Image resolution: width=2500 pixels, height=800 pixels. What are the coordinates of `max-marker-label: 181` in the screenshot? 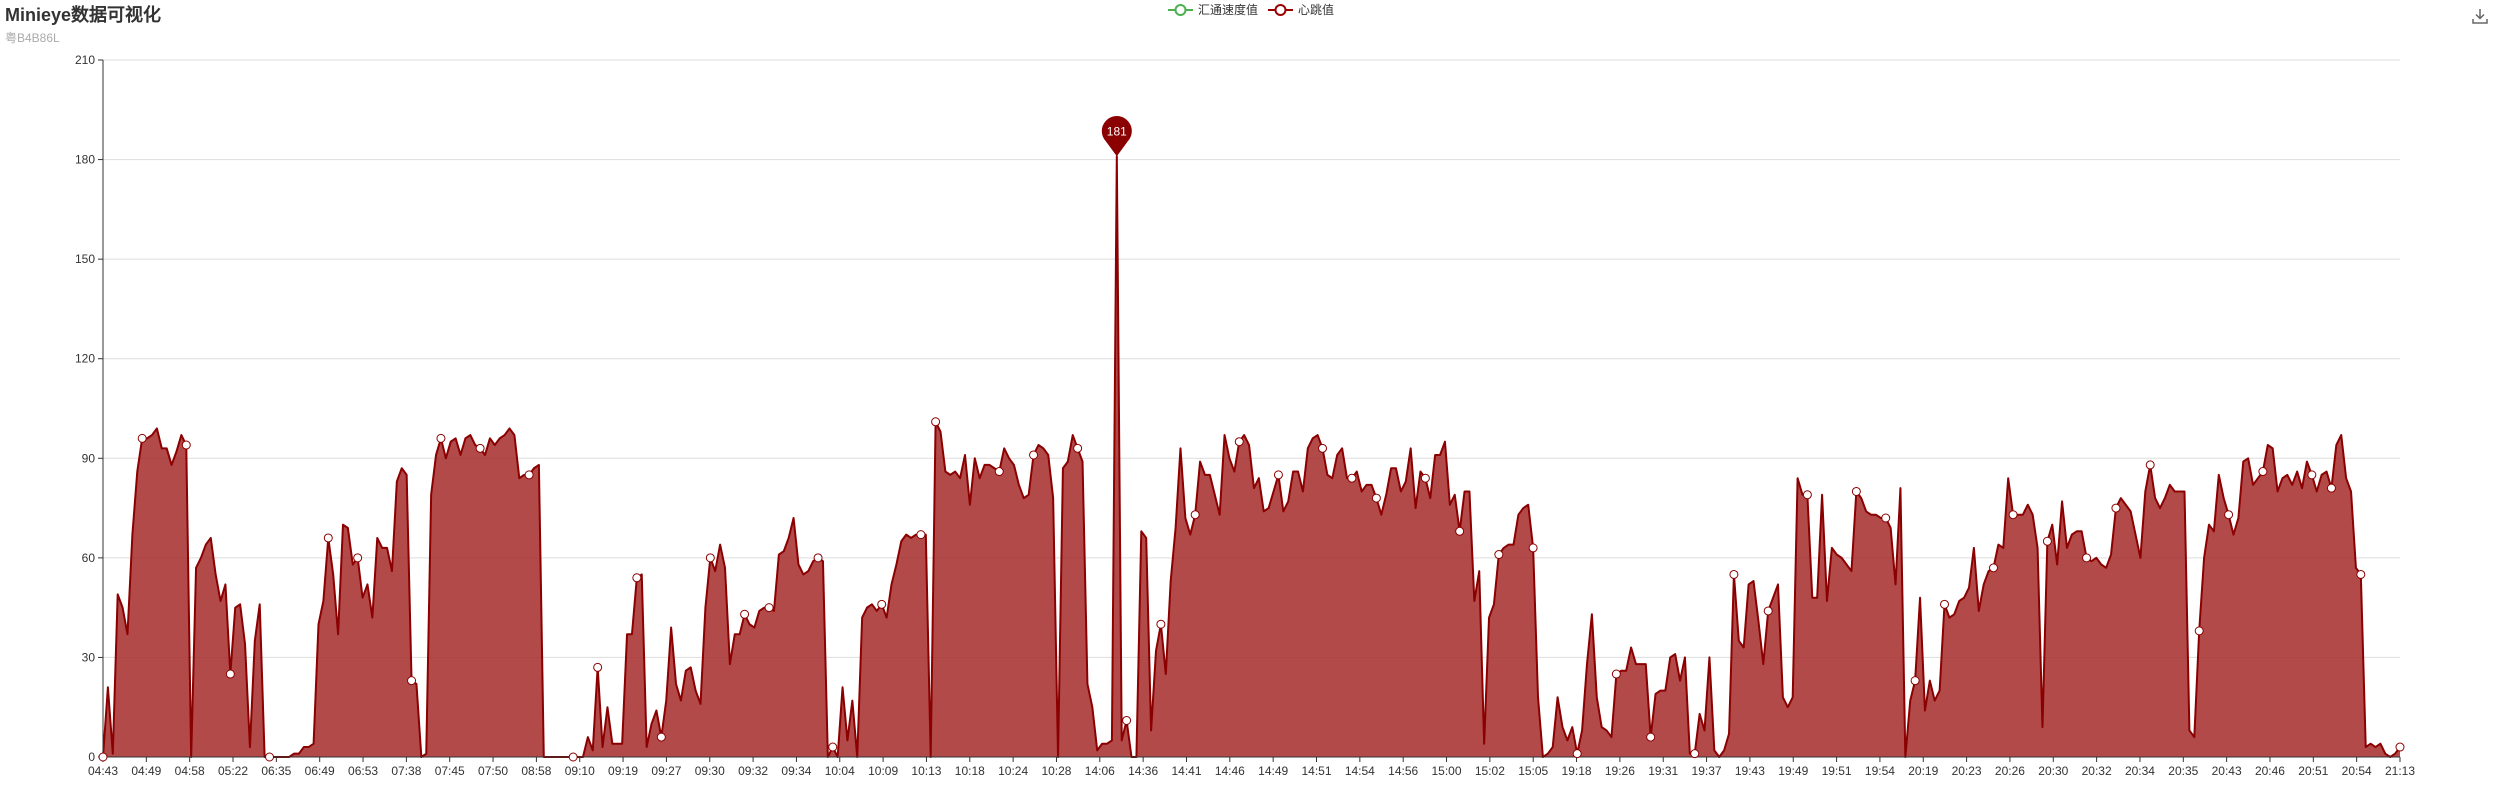 It's located at (1117, 131).